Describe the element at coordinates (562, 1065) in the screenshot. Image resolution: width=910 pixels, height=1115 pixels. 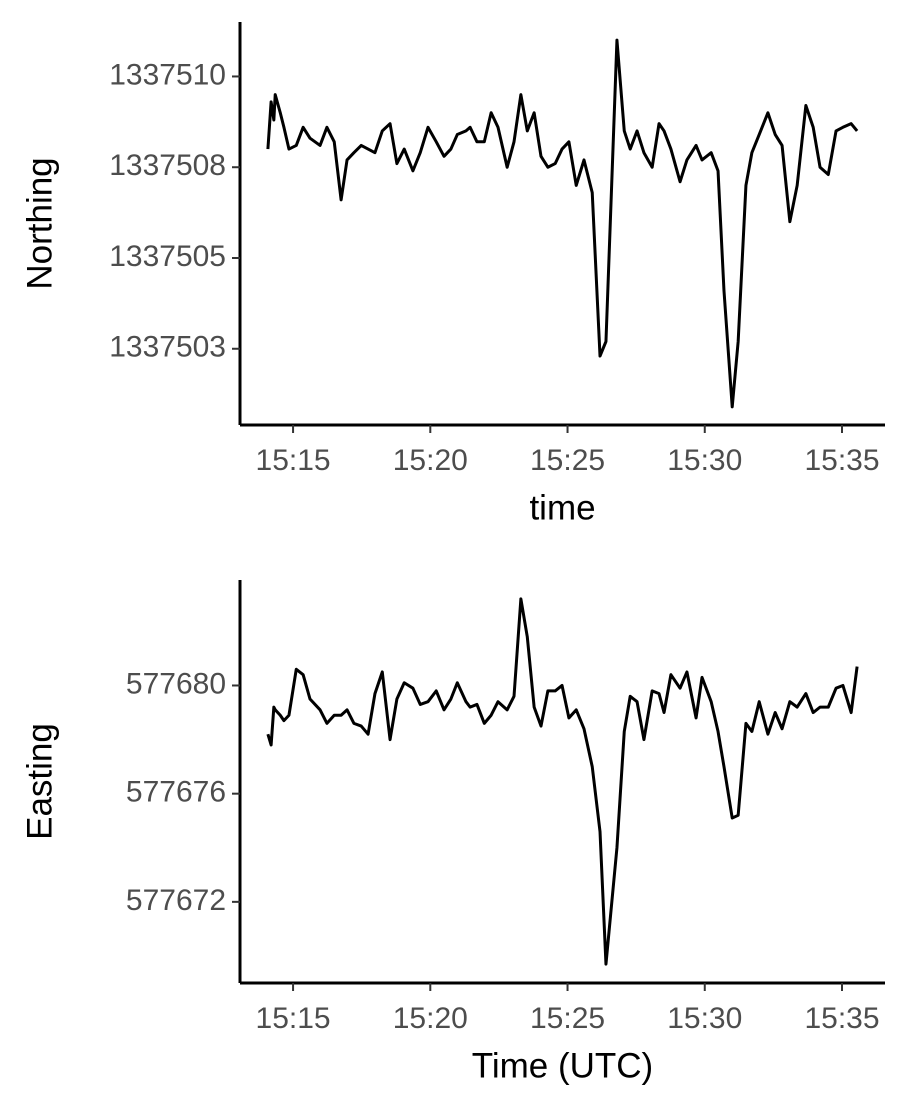
I see `x-axis-title: Time (UTC)` at that location.